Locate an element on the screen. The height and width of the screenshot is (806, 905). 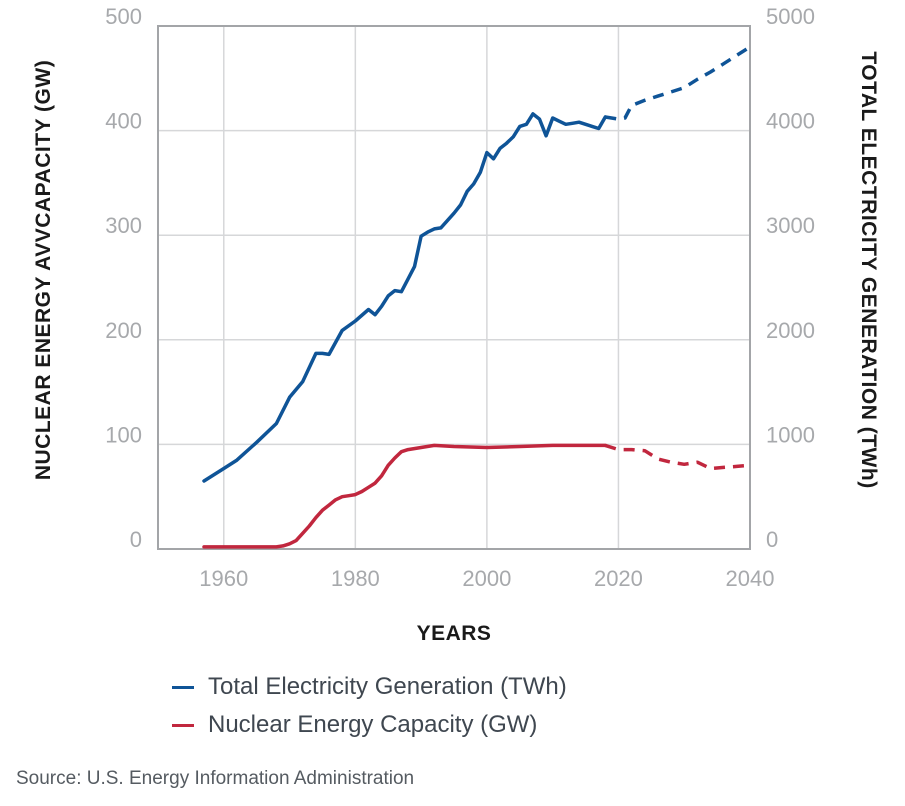
legend-label: Nuclear Energy Capacity (GW) is located at coordinates (373, 724).